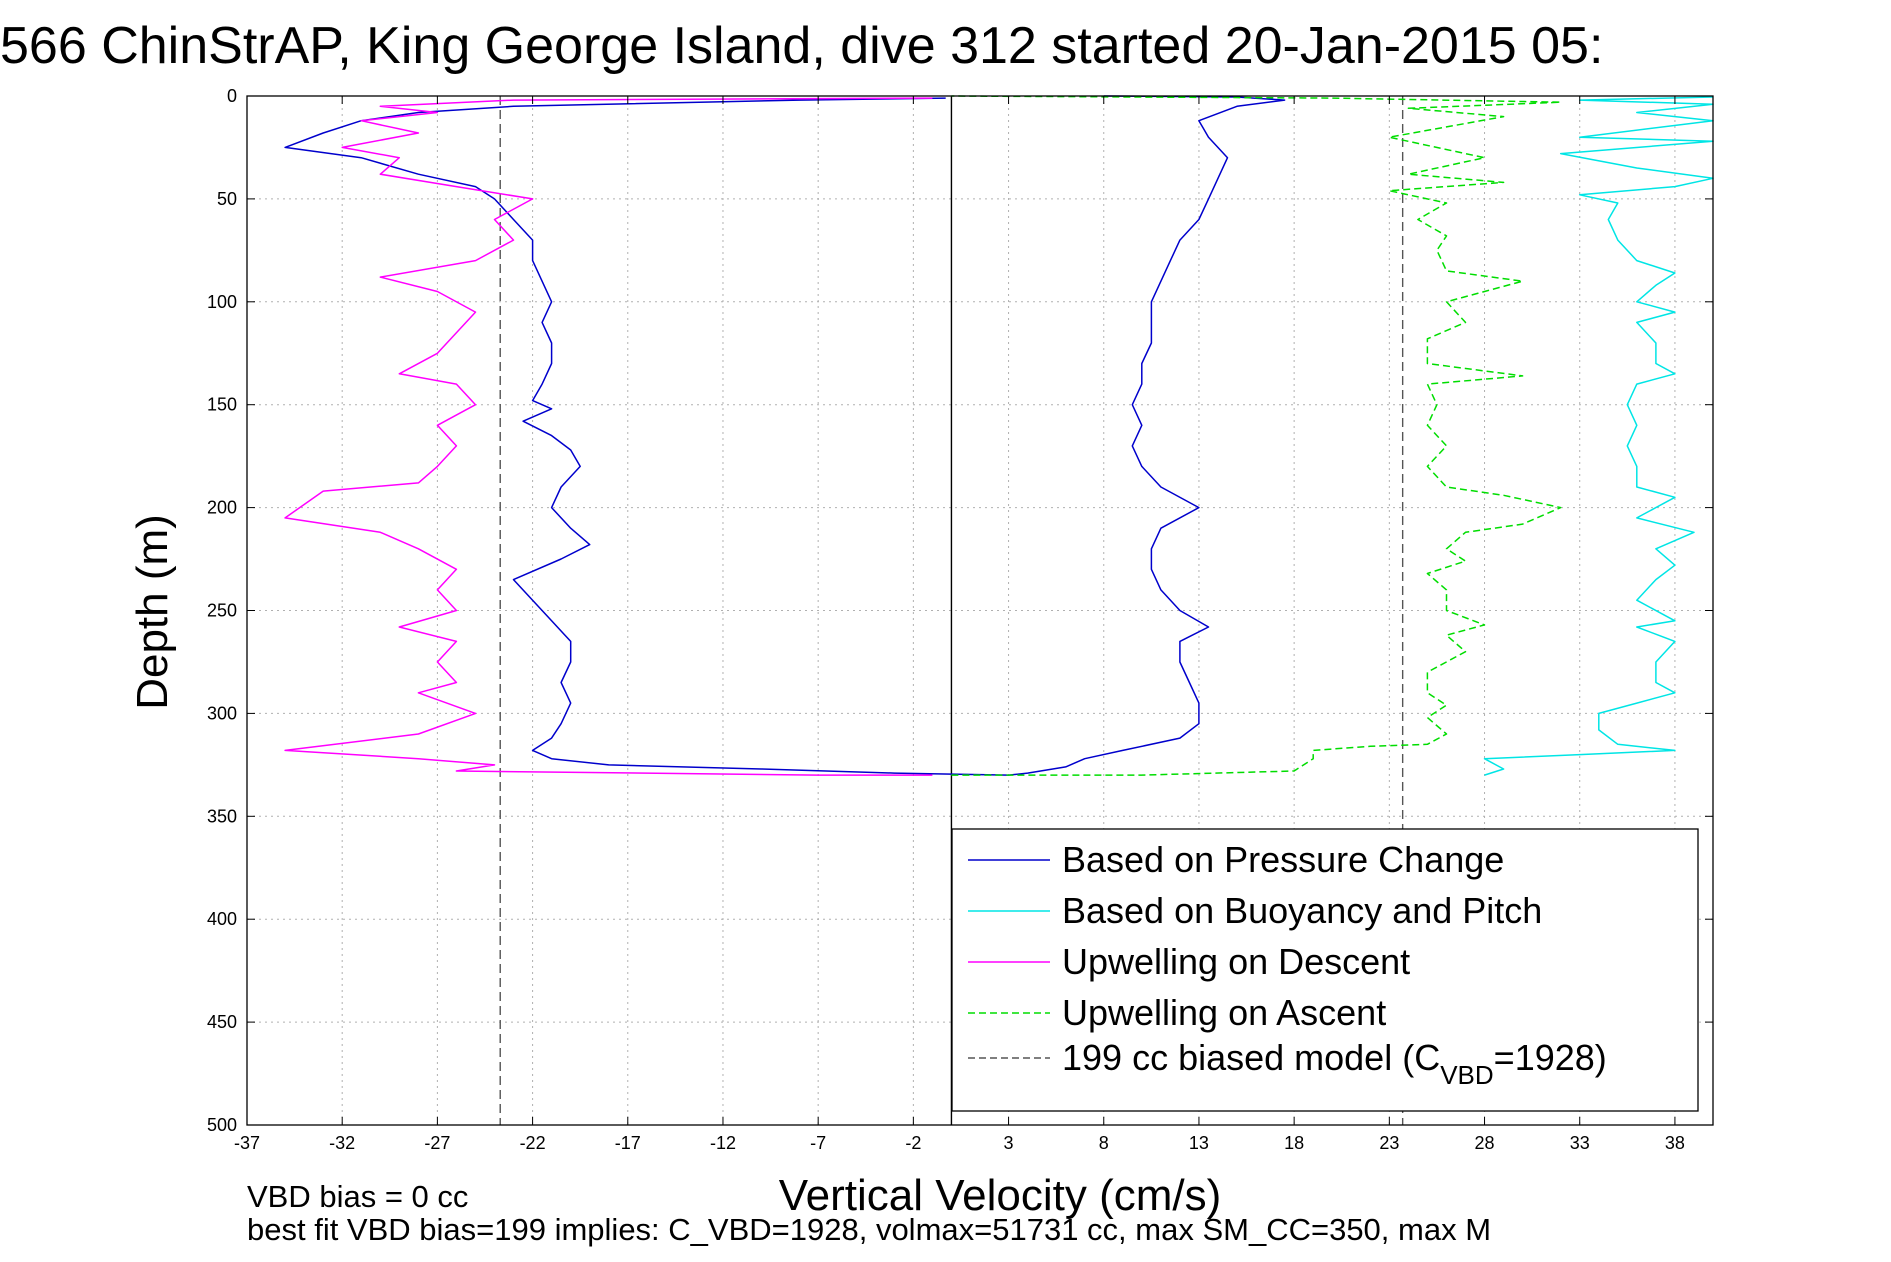 Image resolution: width=1891 pixels, height=1262 pixels. I want to click on legend-model-prefix: 199 cc biased model (C, so click(1251, 1057).